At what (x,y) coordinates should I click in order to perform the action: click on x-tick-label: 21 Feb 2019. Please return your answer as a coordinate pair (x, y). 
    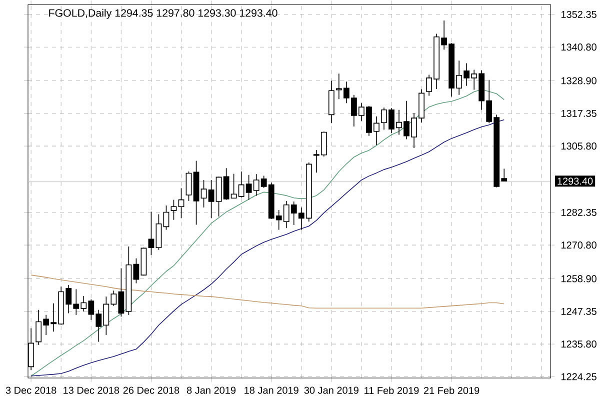
    Looking at the image, I should click on (452, 390).